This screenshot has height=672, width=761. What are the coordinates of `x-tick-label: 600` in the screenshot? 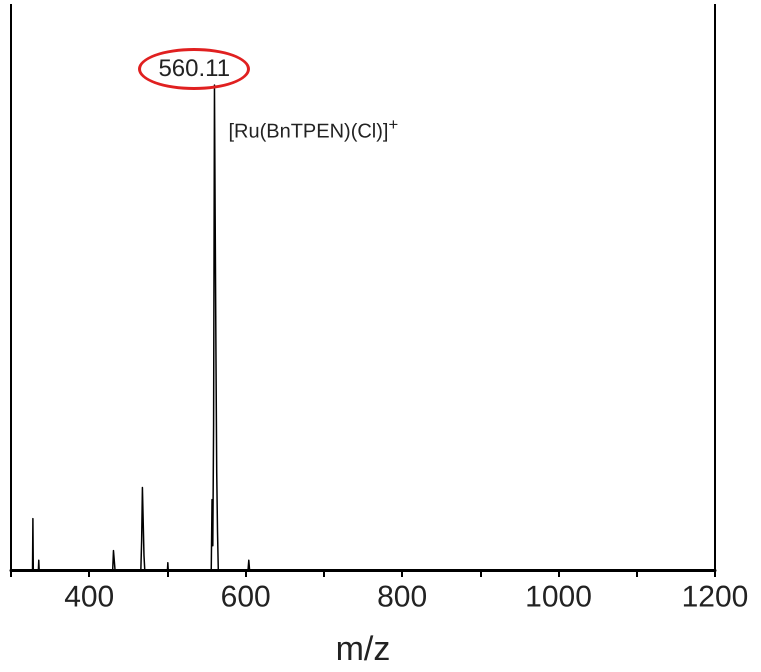 It's located at (245, 597).